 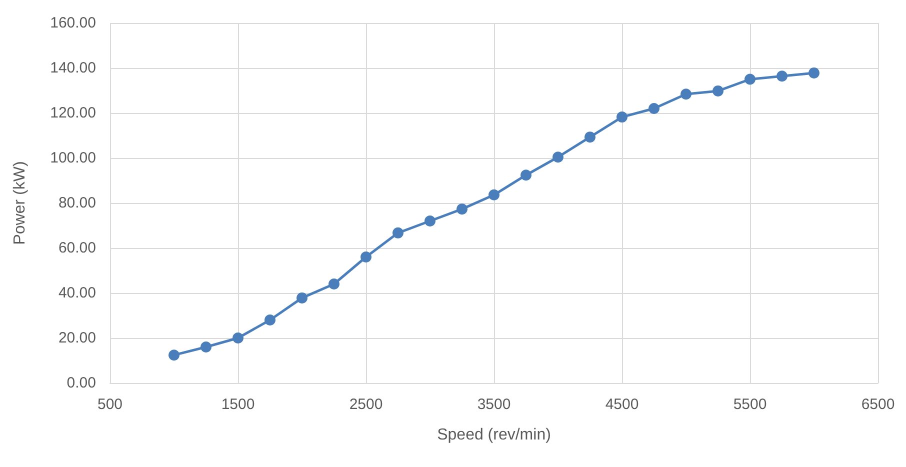 I want to click on y-tick-label: 160.00, so click(x=73, y=23).